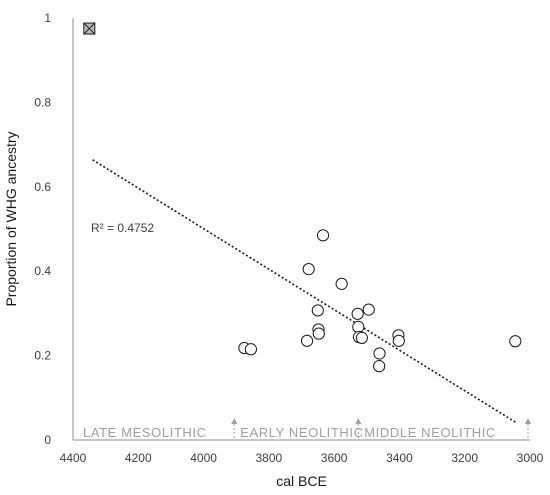 The image size is (550, 495). I want to click on x-tick-label: 4400, so click(73, 458).